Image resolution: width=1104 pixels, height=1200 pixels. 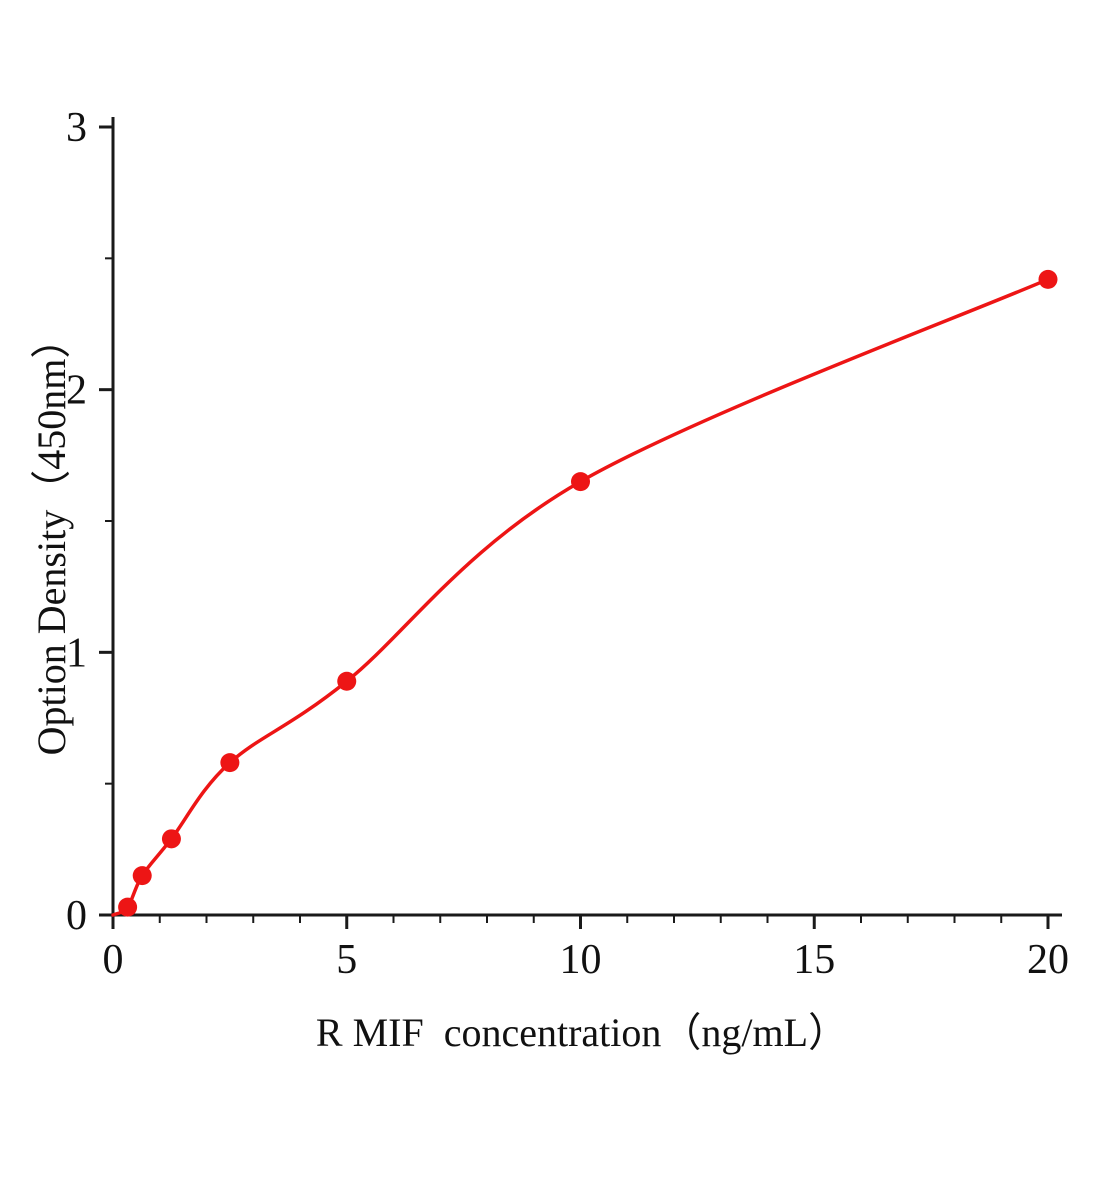 I want to click on x-tick-label: 0, so click(x=113, y=960).